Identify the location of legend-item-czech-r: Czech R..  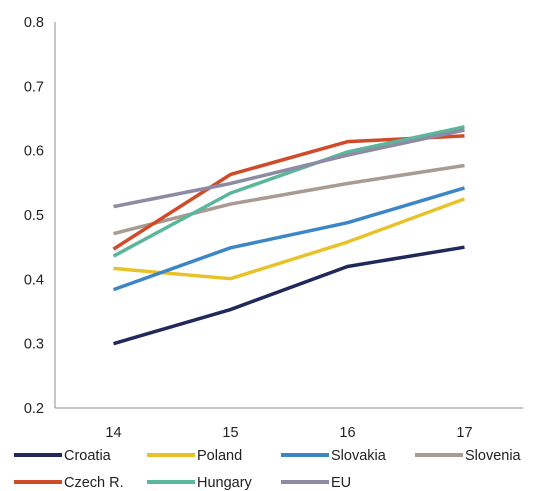
(69, 483).